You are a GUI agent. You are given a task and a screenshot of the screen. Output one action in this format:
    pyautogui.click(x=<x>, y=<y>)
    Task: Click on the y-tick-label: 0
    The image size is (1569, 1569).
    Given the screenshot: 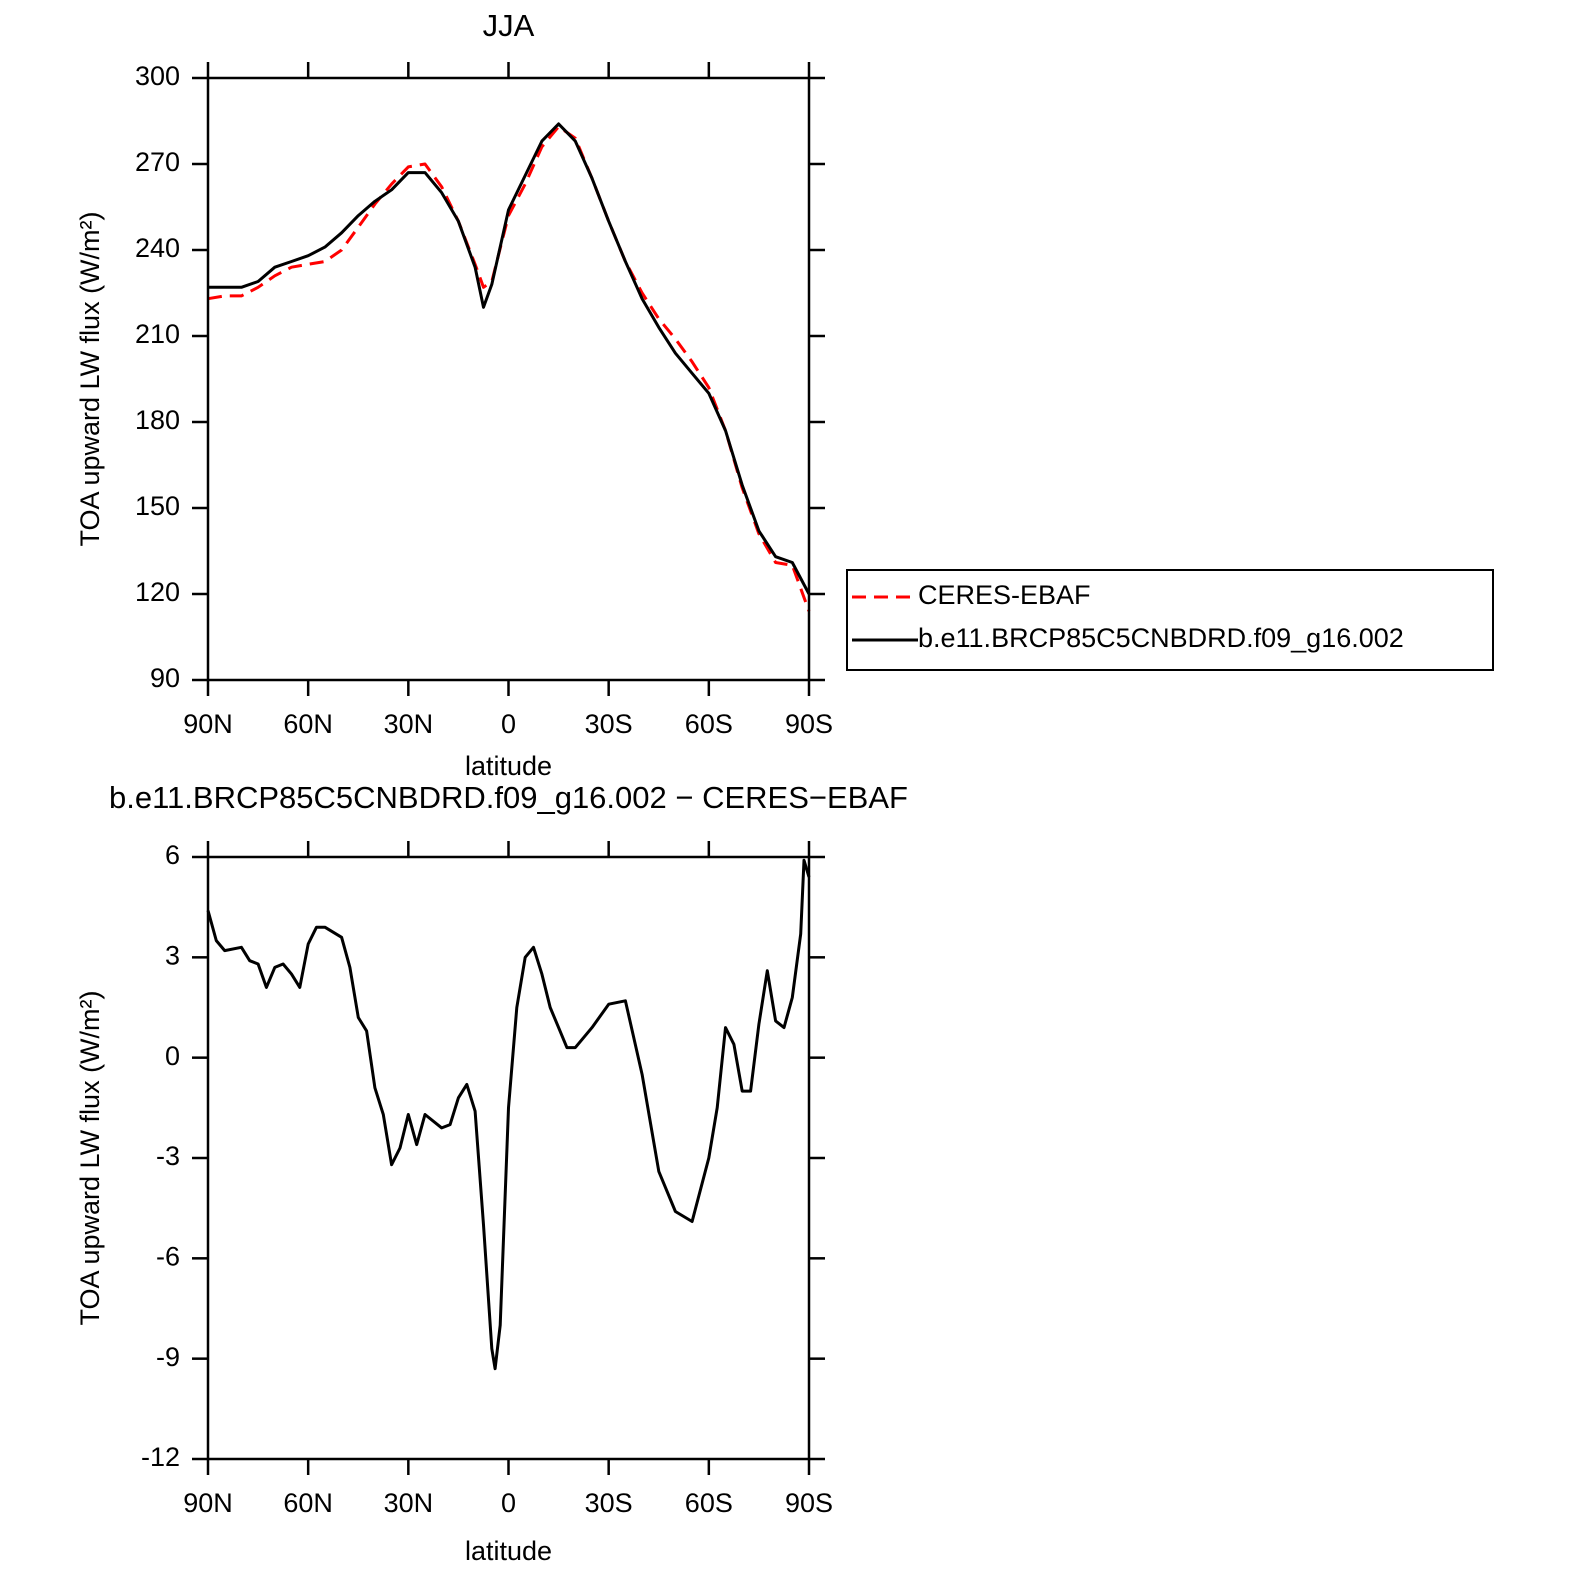 What is the action you would take?
    pyautogui.click(x=172, y=1056)
    